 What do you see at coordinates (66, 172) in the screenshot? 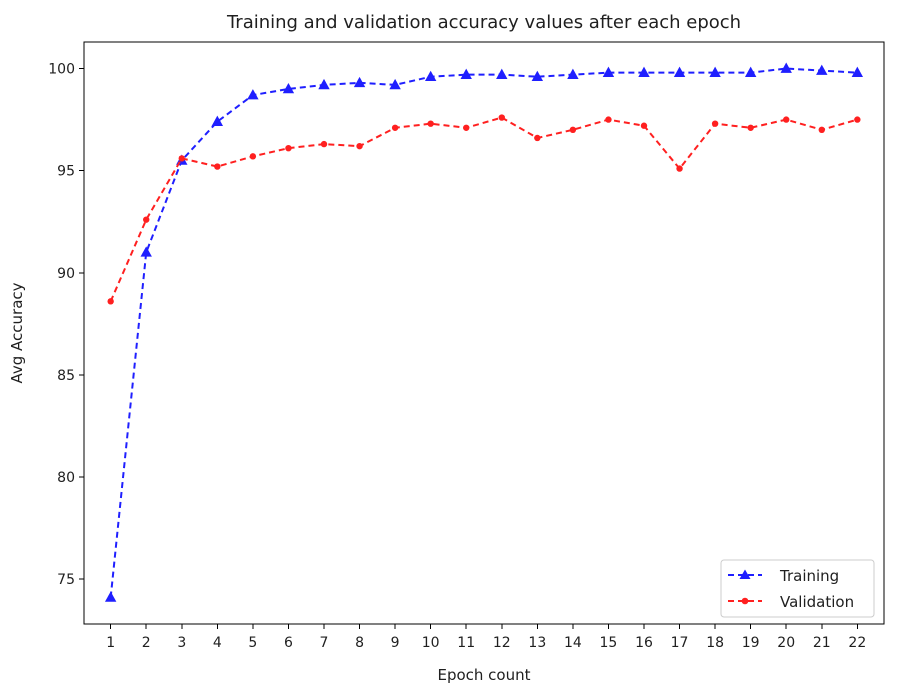
I see `y-tick-label-4: 95` at bounding box center [66, 172].